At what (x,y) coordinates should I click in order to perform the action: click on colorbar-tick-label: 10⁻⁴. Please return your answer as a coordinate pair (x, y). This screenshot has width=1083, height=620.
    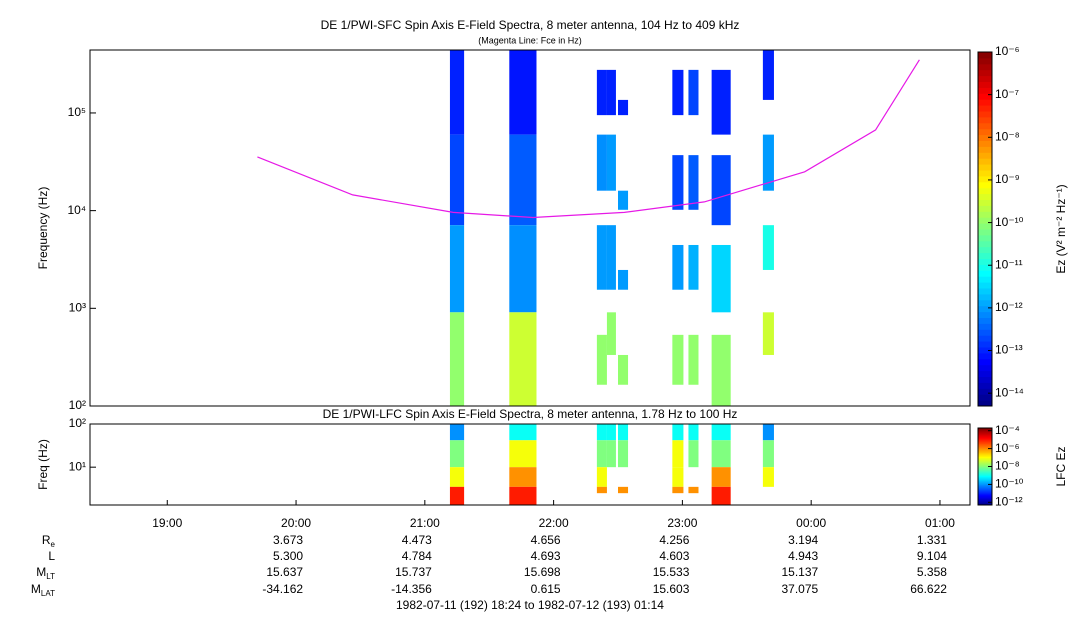
    Looking at the image, I should click on (1007, 430).